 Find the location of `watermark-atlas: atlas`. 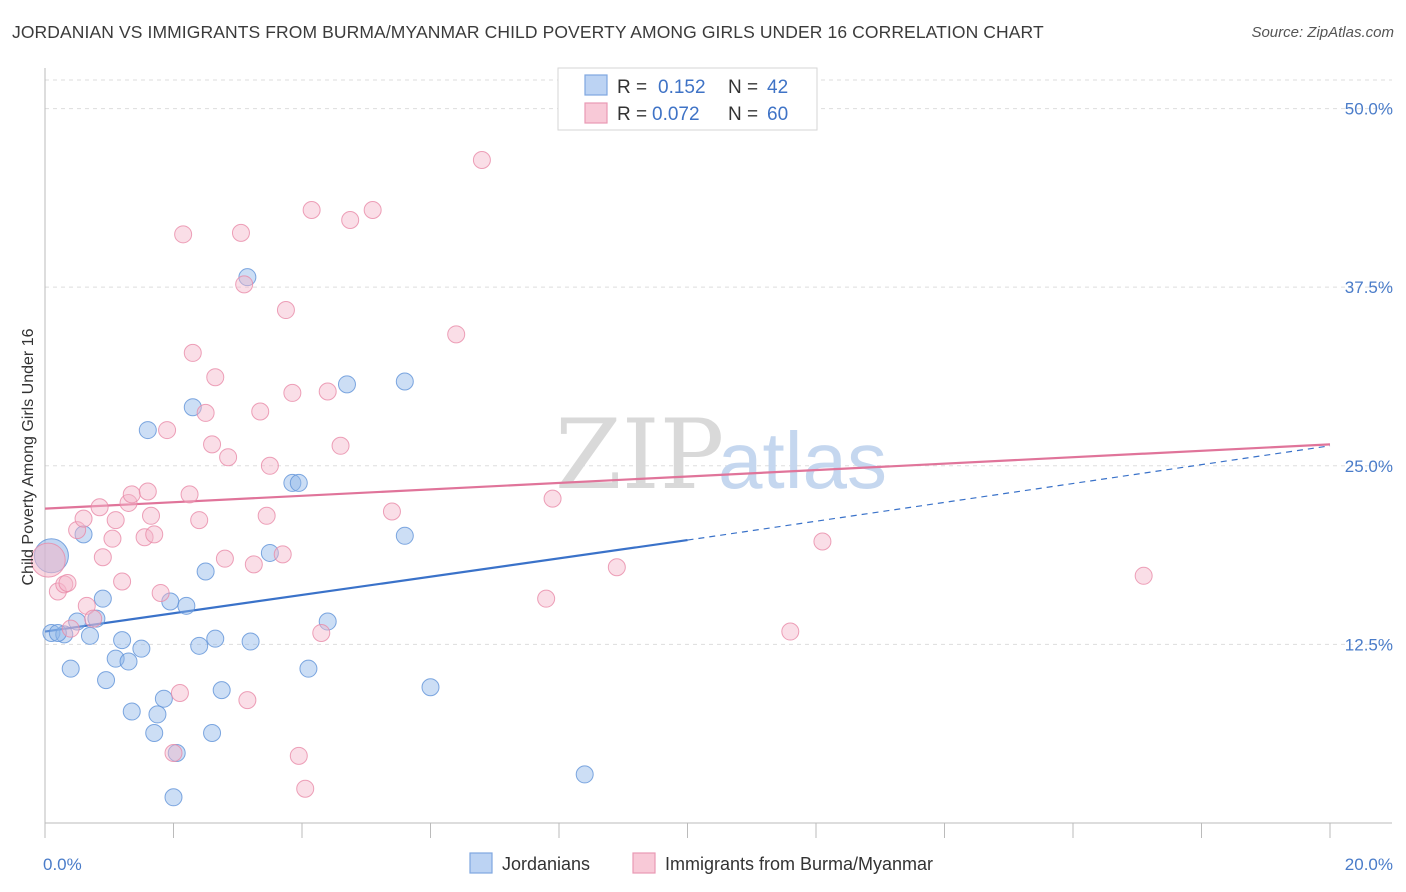

watermark-atlas: atlas is located at coordinates (802, 460).